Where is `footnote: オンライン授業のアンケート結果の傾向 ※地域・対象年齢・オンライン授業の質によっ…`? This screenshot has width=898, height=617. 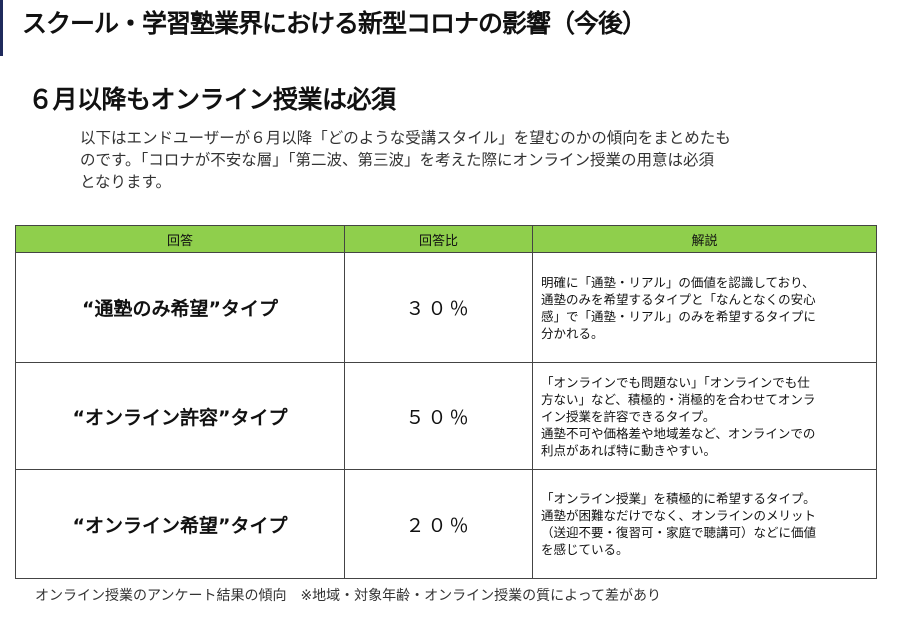
footnote: オンライン授業のアンケート結果の傾向 ※地域・対象年齢・オンライン授業の質によっ… is located at coordinates (348, 596).